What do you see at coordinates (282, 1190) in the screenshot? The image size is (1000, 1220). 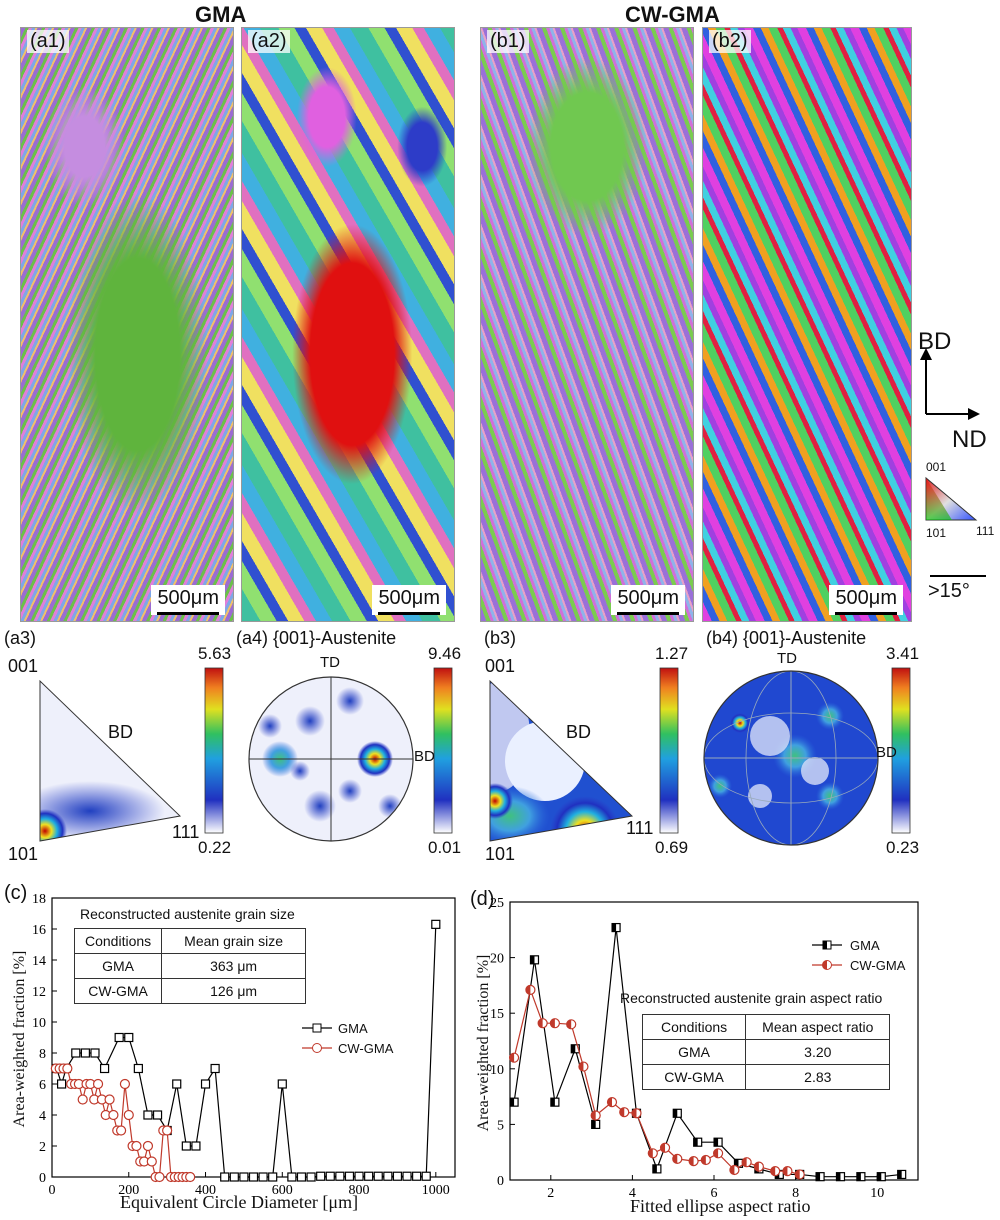 I see `x-tick-label: 600` at bounding box center [282, 1190].